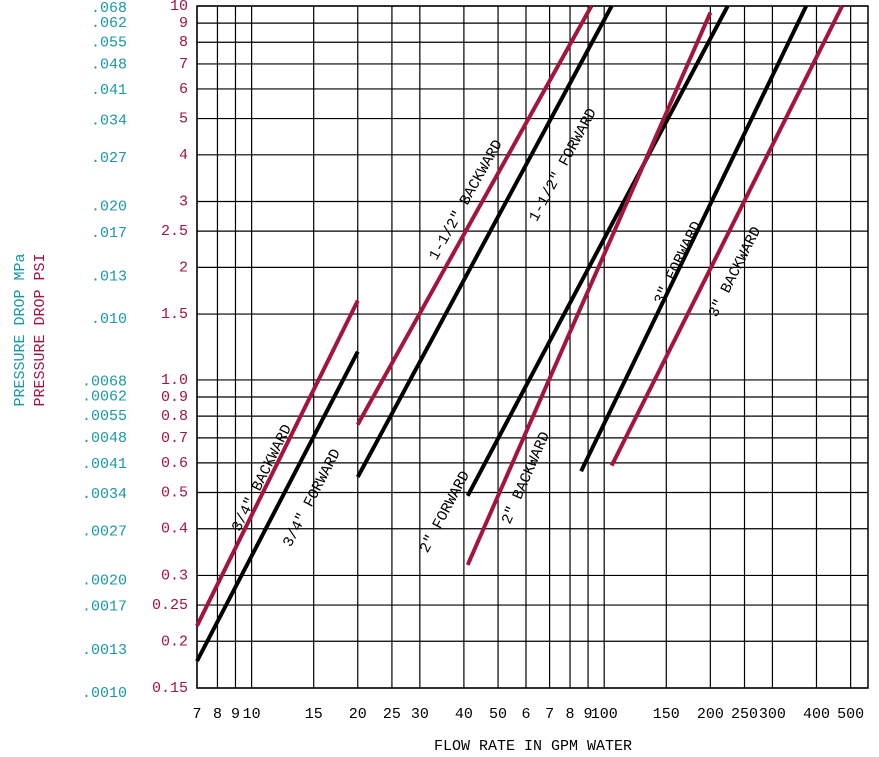 This screenshot has height=757, width=879. Describe the element at coordinates (174, 416) in the screenshot. I see `y-tick-label: 0.8` at that location.